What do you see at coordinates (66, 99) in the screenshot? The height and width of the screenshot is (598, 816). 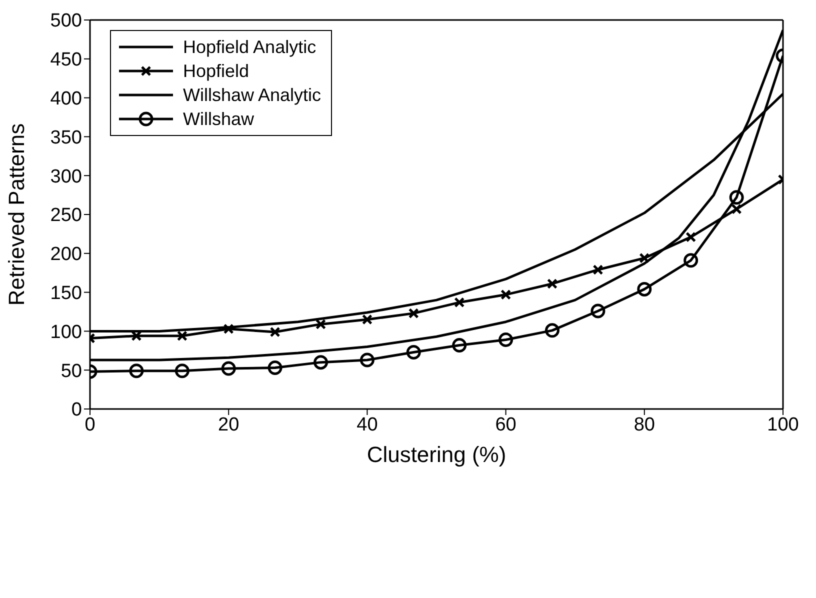 I see `y-tick-label: 400` at bounding box center [66, 99].